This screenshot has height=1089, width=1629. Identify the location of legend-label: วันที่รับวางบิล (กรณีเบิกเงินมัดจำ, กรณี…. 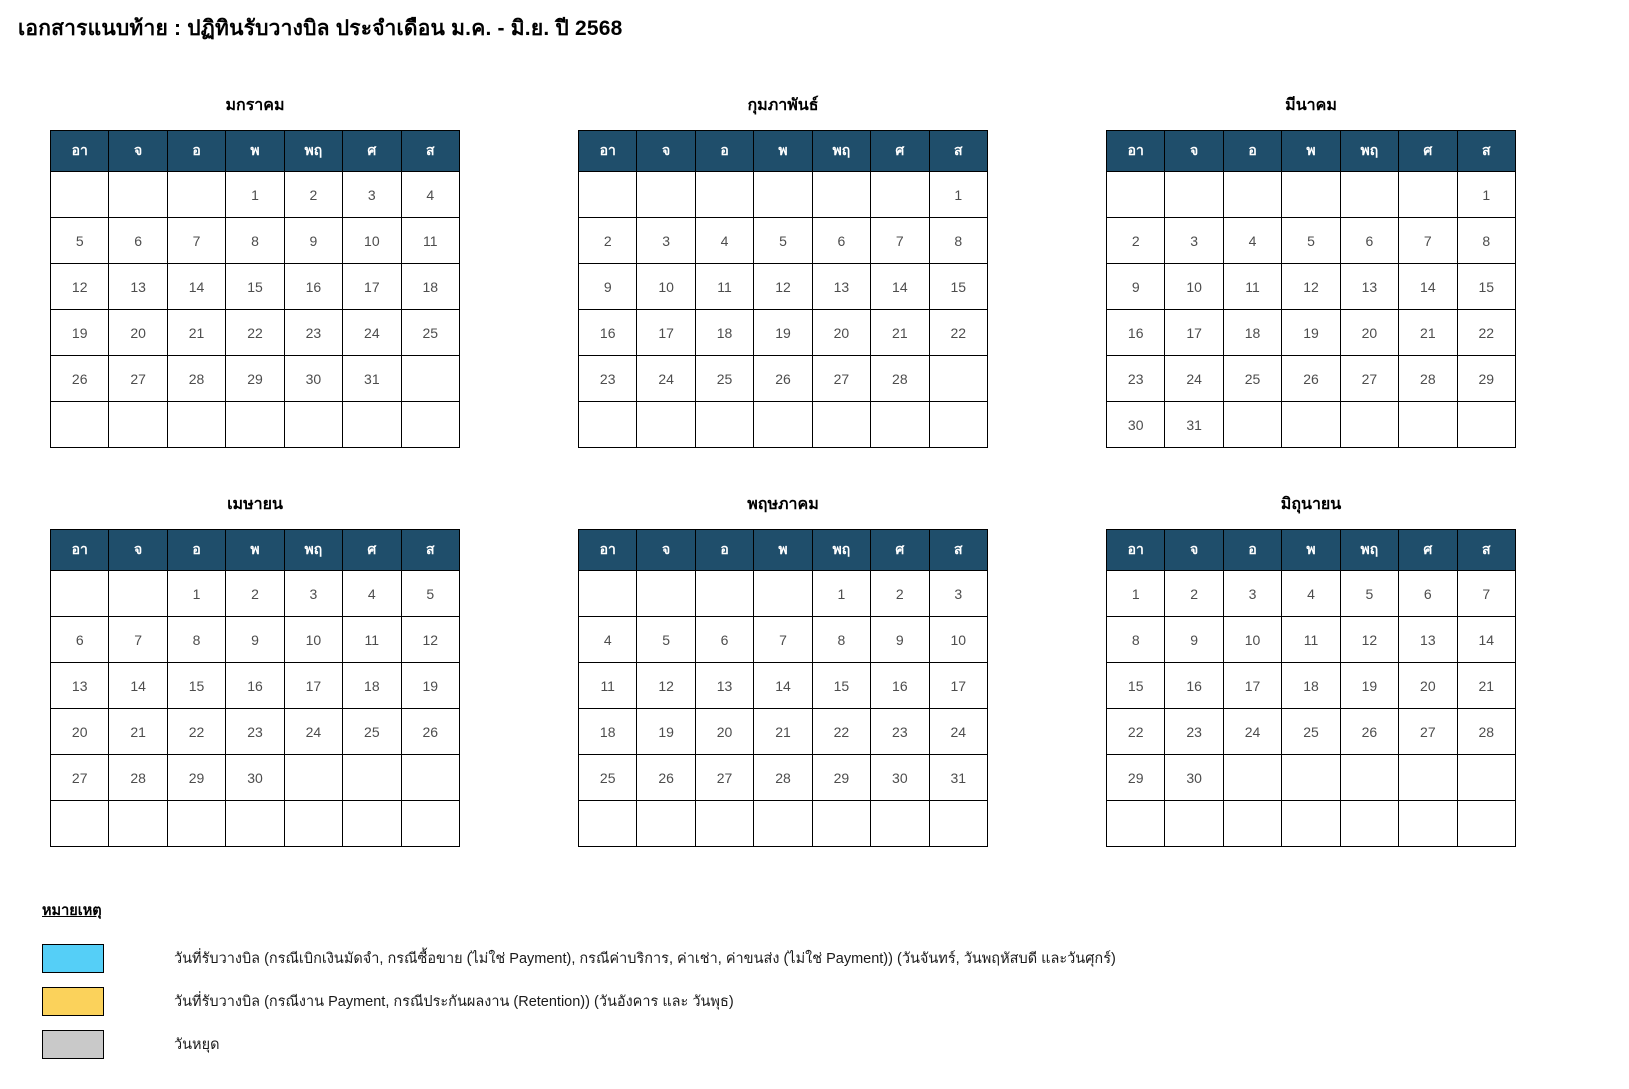
(645, 959).